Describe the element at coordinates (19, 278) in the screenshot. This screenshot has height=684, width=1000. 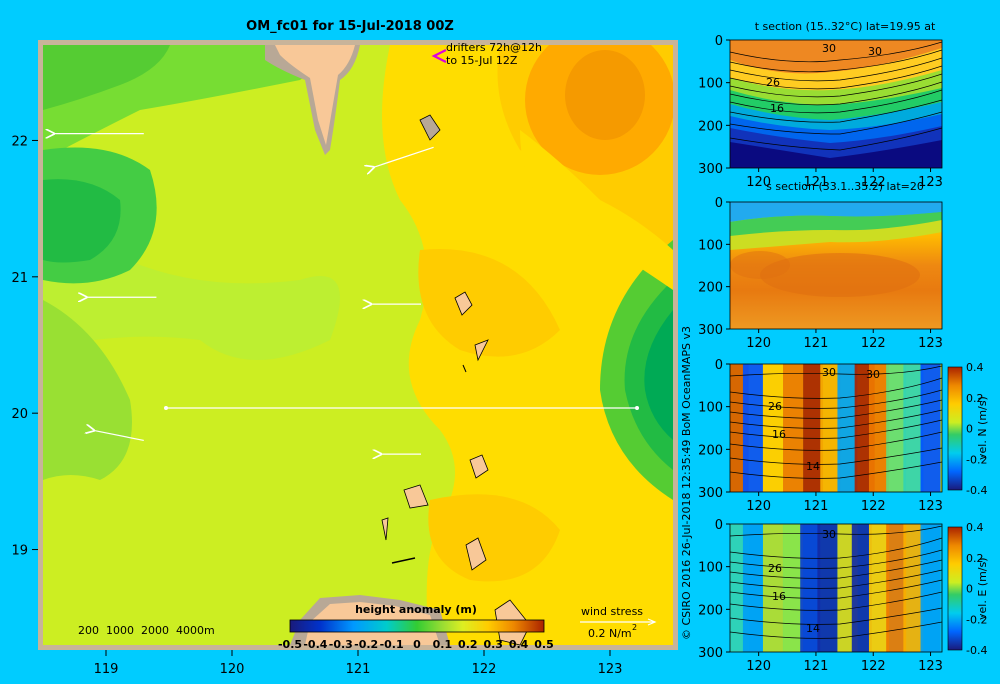
I see `map-lat-tick-label: 21` at that location.